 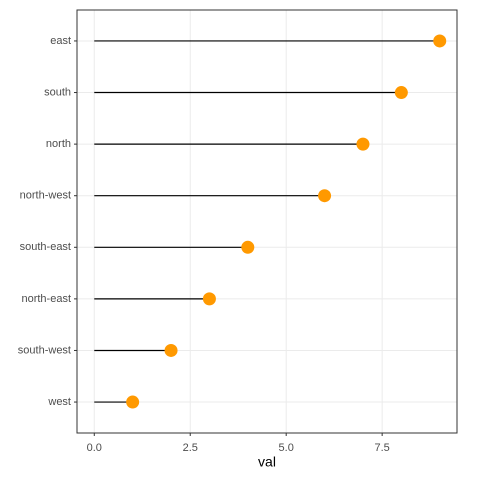 What do you see at coordinates (382, 448) in the screenshot?
I see `x-tick-label: 7.5` at bounding box center [382, 448].